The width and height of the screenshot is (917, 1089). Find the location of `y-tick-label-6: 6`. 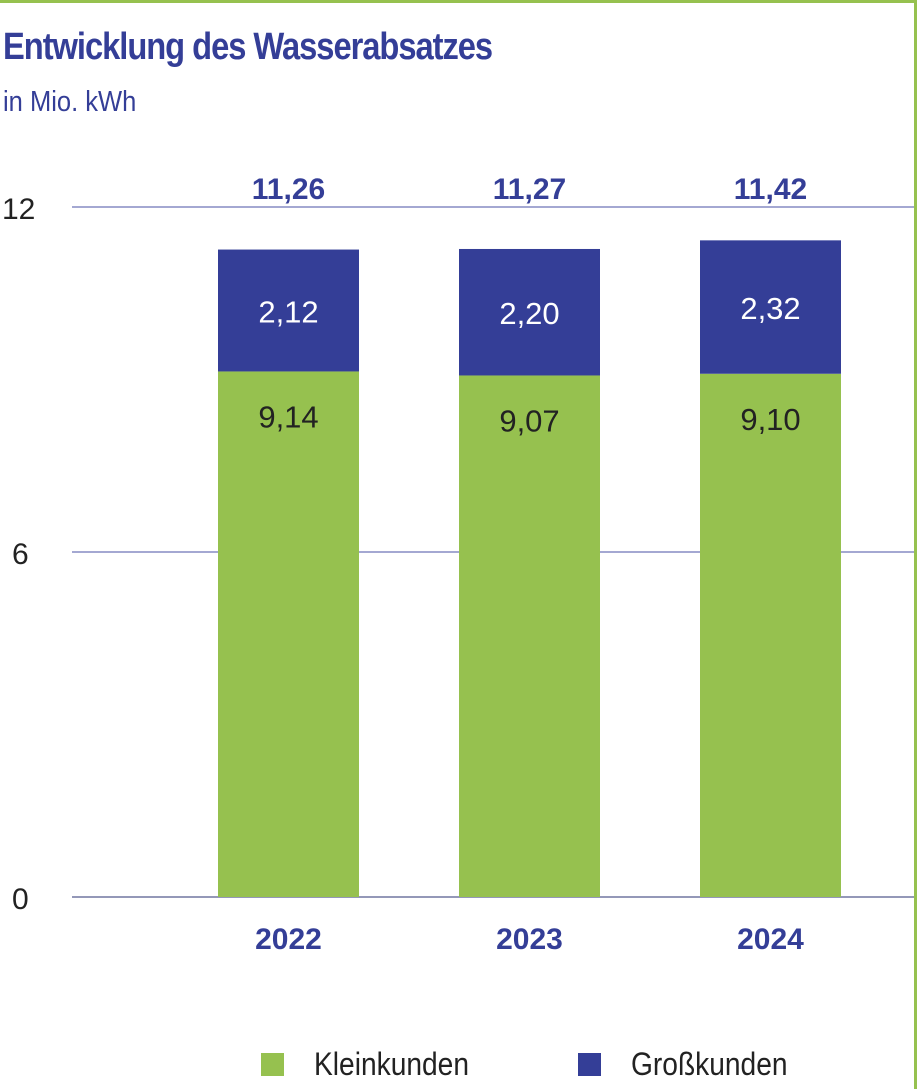

y-tick-label-6: 6 is located at coordinates (20, 554).